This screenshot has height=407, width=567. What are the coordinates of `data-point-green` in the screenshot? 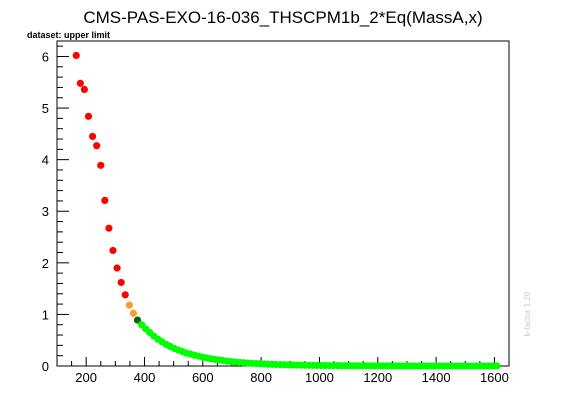 It's located at (497, 366).